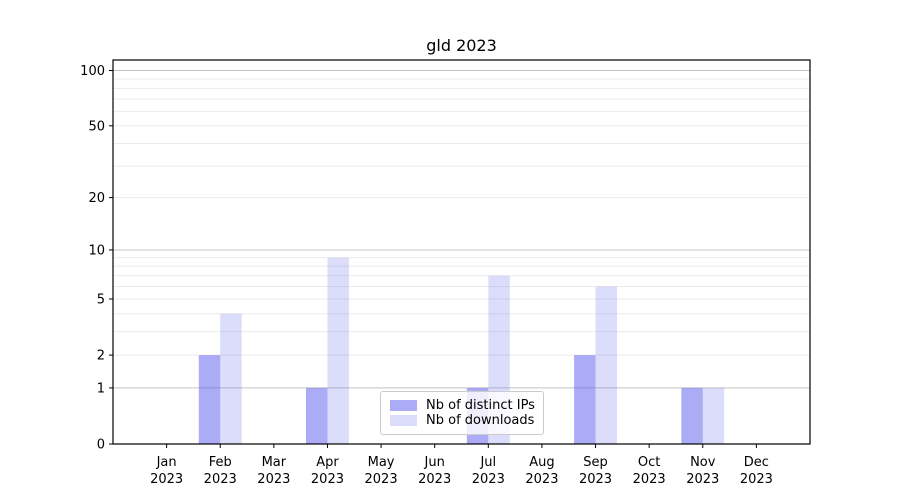  Describe the element at coordinates (649, 462) in the screenshot. I see `x-tick-label: Oct` at that location.